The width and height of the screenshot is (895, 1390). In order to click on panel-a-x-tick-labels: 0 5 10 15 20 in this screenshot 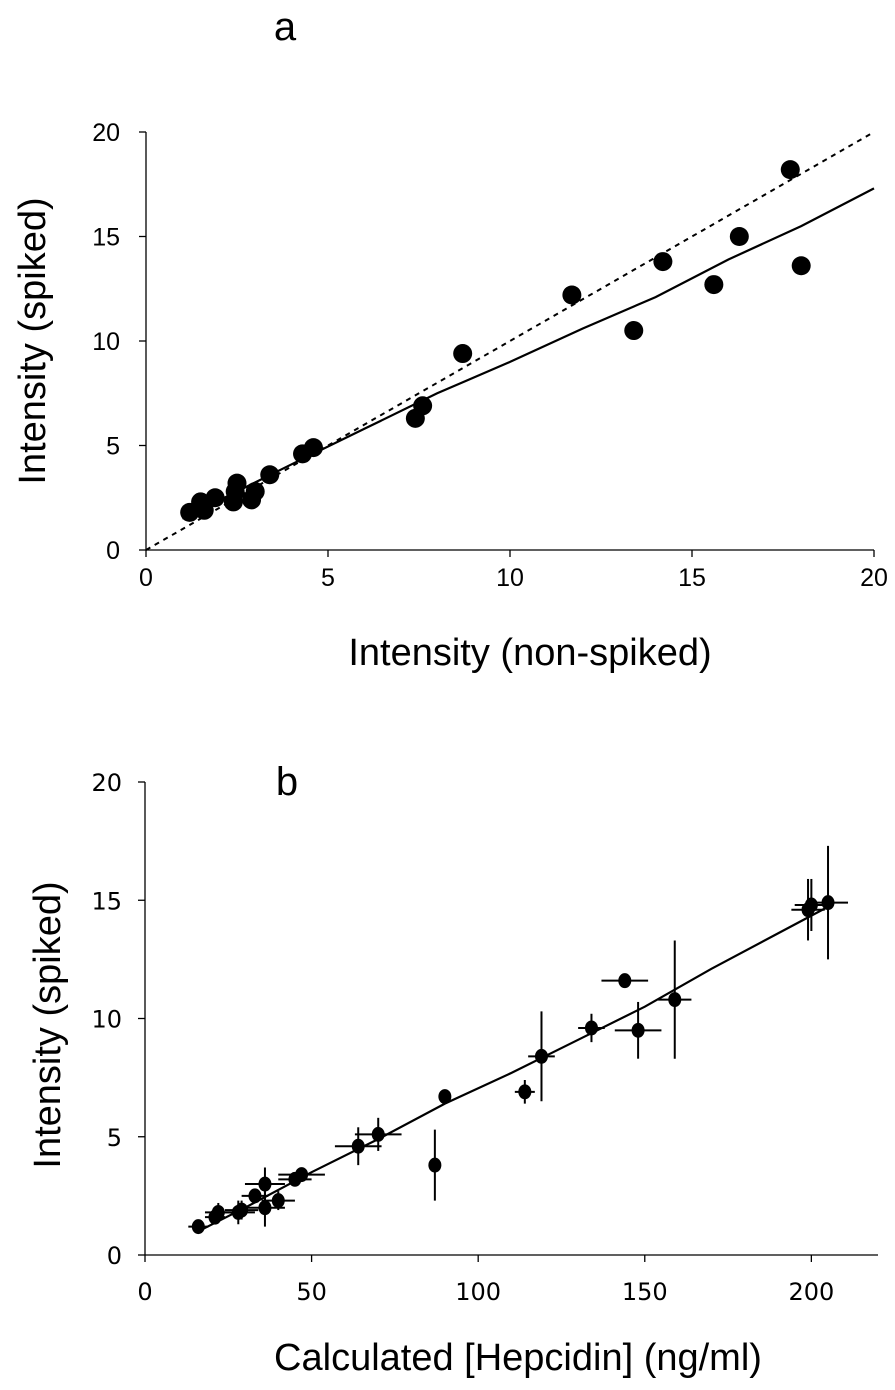, I will do `click(513, 578)`.